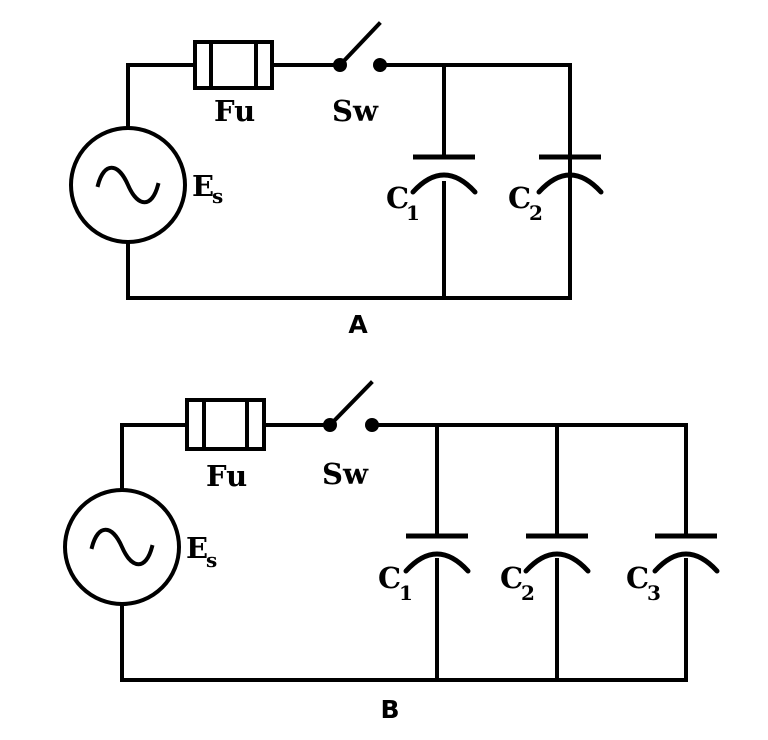 The width and height of the screenshot is (768, 740). Describe the element at coordinates (497, 552) in the screenshot. I see `circuit-b-branch-wires` at that location.